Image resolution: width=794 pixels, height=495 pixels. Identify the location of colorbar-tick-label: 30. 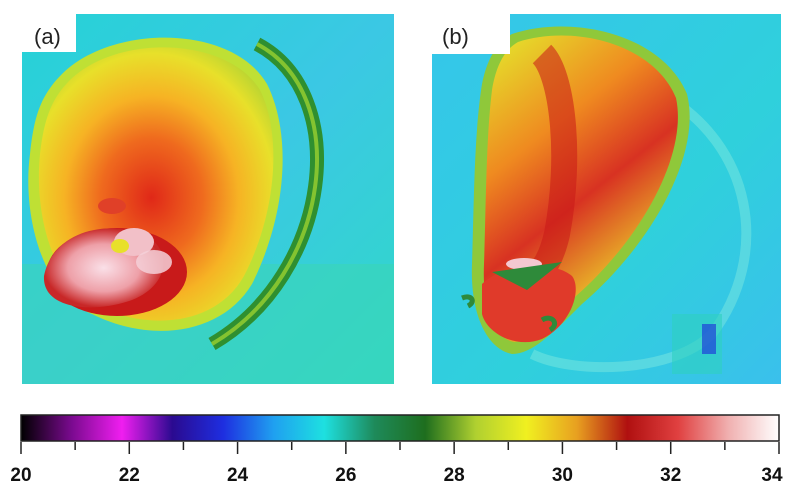
(562, 475).